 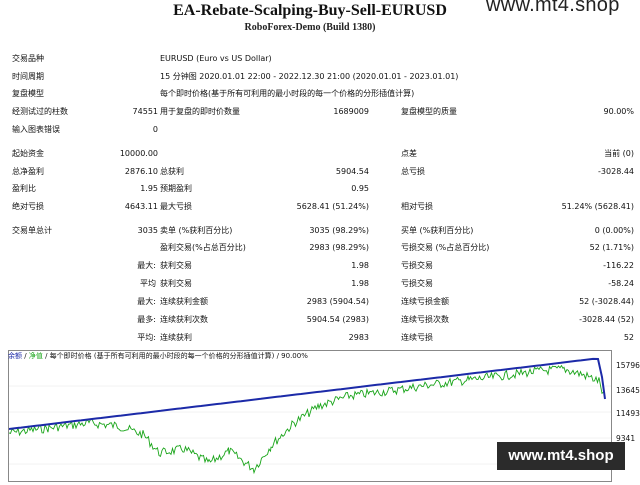 What do you see at coordinates (307, 393) in the screenshot?
I see `balance-line` at bounding box center [307, 393].